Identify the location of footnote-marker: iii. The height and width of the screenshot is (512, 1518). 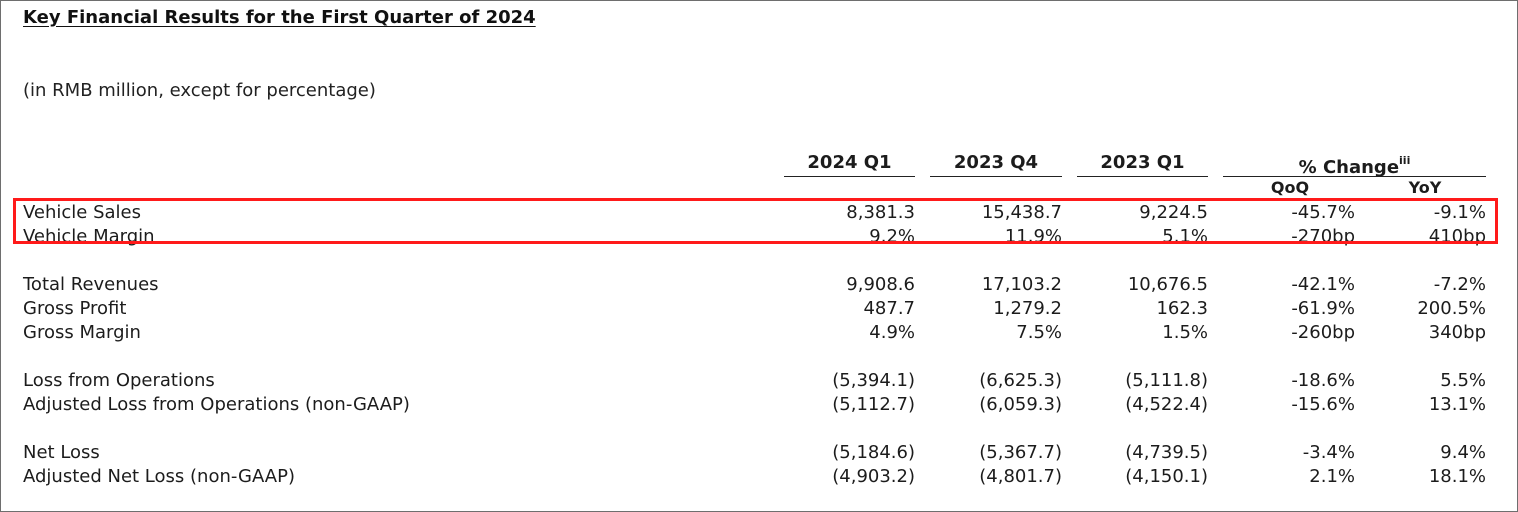
(1405, 160).